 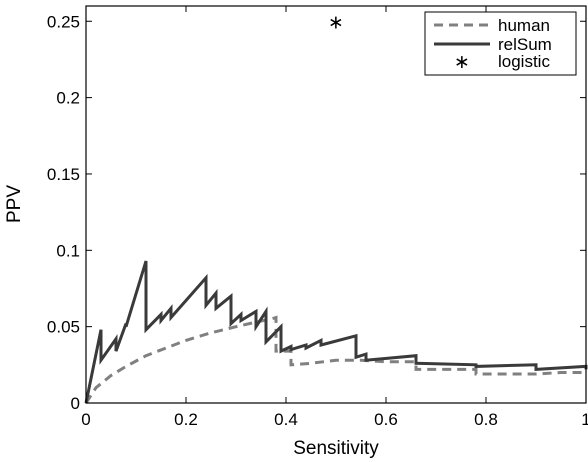 What do you see at coordinates (524, 25) in the screenshot?
I see `legend-label-human: human` at bounding box center [524, 25].